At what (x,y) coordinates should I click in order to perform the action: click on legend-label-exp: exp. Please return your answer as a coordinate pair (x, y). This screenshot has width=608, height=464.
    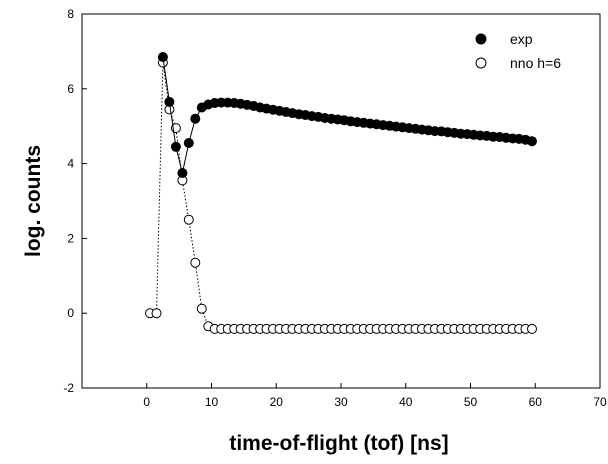
    Looking at the image, I should click on (521, 39).